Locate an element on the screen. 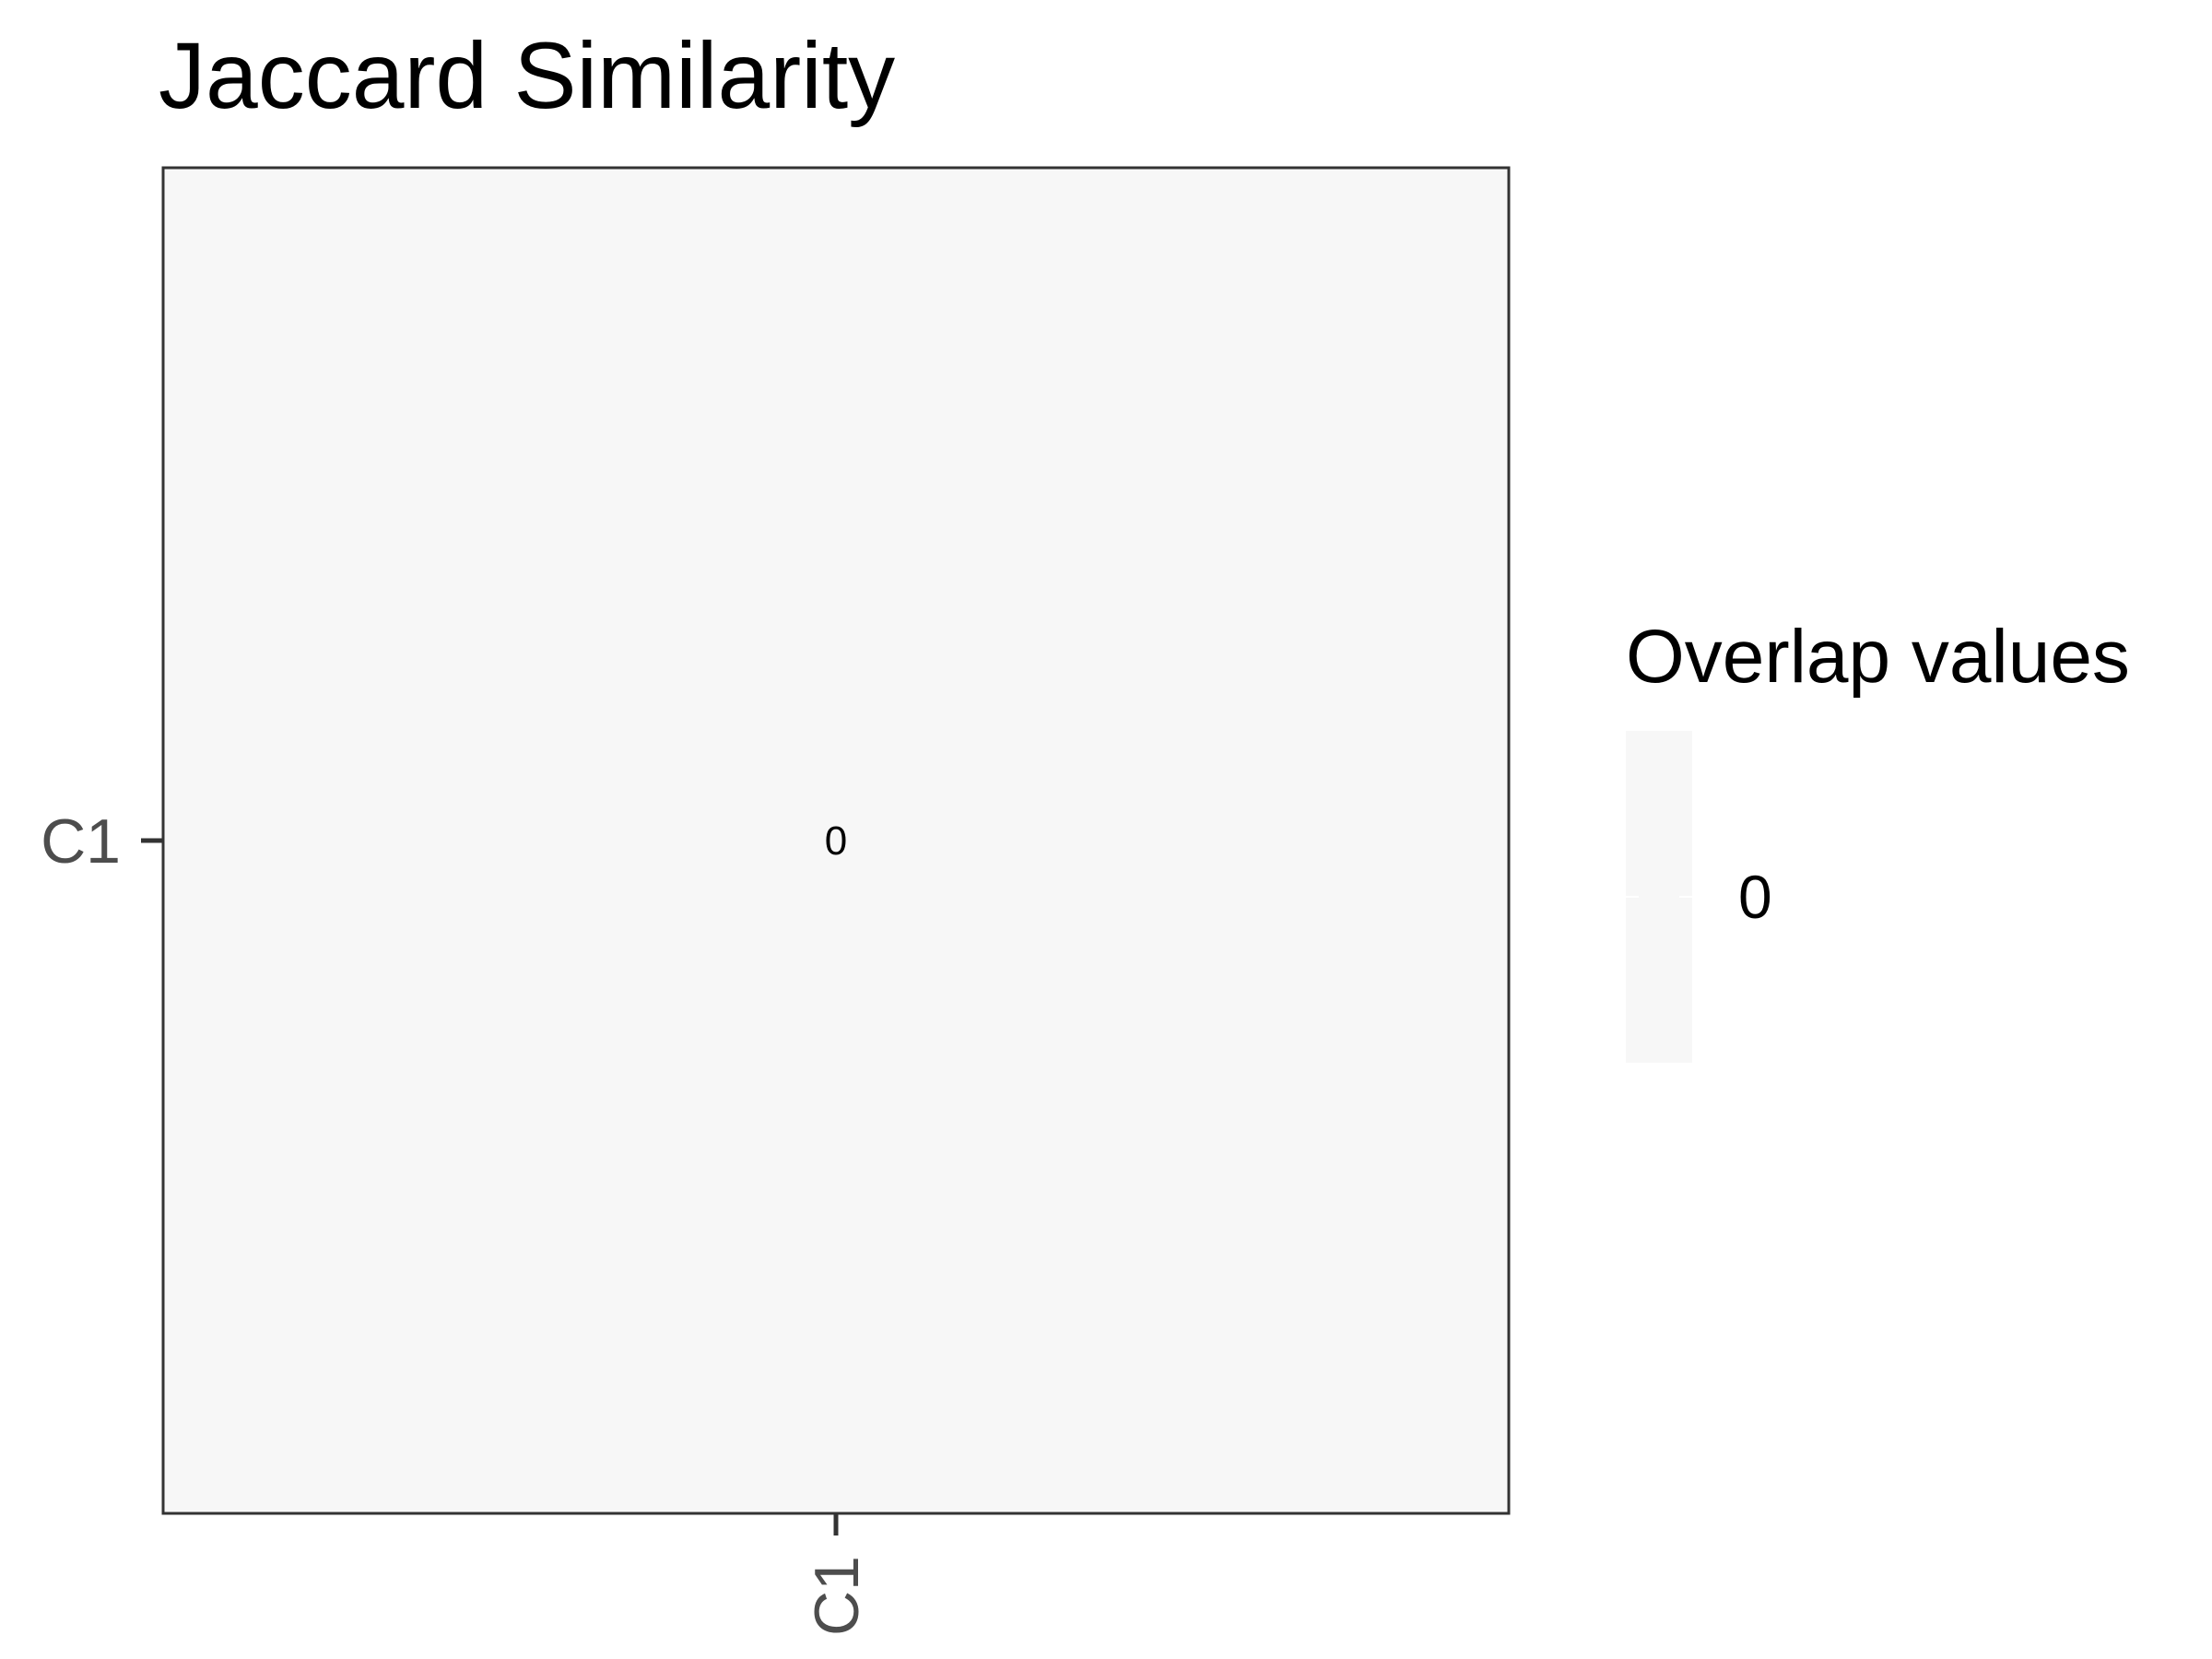 The image size is (2212, 1659). y-tick-label: C1 is located at coordinates (81, 841).